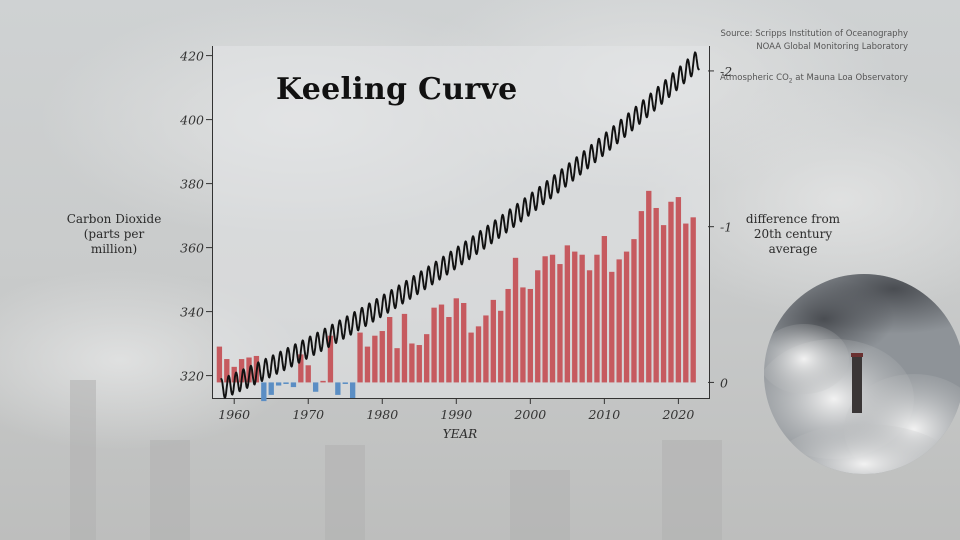  What do you see at coordinates (793, 249) in the screenshot?
I see `y-axis-right-label-line: average` at bounding box center [793, 249].